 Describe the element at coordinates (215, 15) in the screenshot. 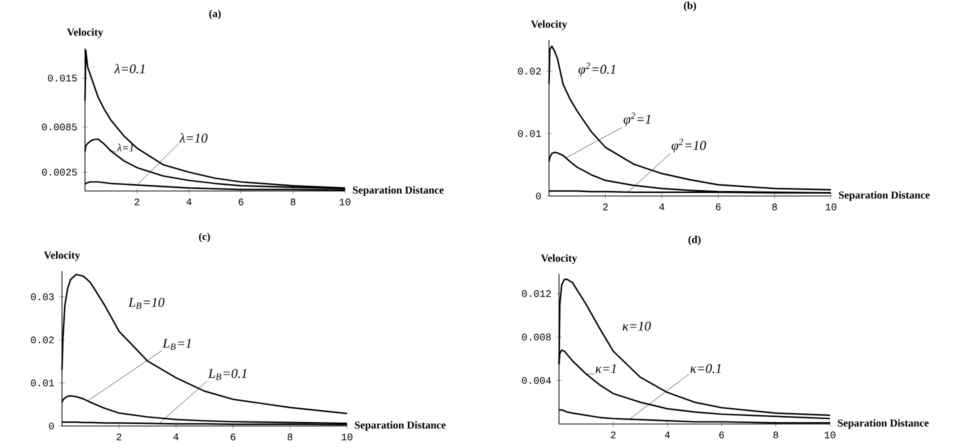

I see `chart-title: (a)` at that location.